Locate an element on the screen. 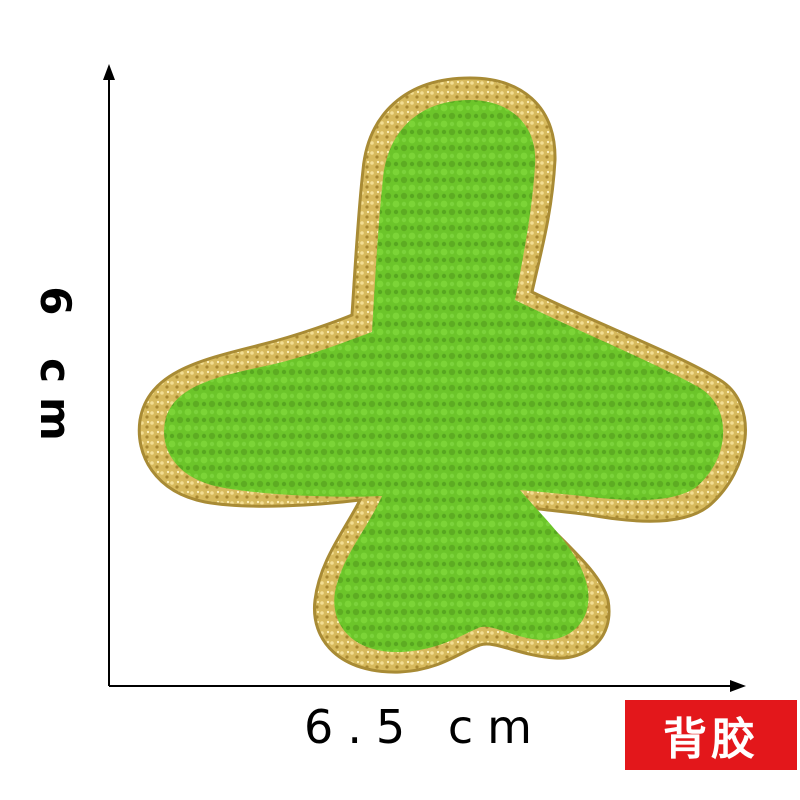  height-dimension-text: 6 cm is located at coordinates (55, 370).